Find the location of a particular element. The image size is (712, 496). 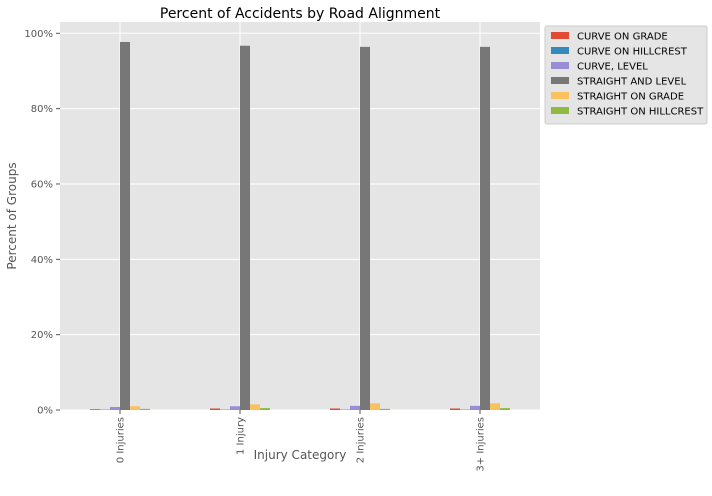

legend-label: STRAIGHT ON GRADE is located at coordinates (630, 97).